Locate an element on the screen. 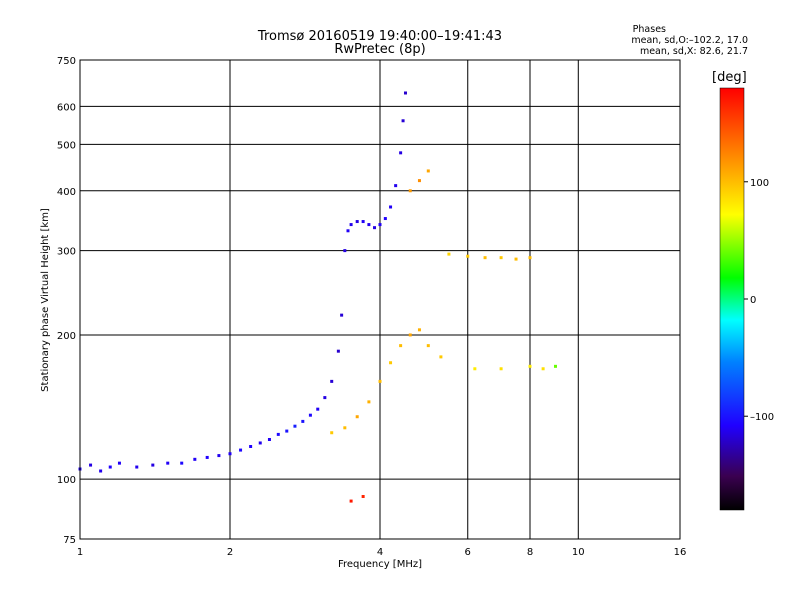 This screenshot has width=800, height=600. chart-subtitle: RwPretec (8p) is located at coordinates (380, 49).